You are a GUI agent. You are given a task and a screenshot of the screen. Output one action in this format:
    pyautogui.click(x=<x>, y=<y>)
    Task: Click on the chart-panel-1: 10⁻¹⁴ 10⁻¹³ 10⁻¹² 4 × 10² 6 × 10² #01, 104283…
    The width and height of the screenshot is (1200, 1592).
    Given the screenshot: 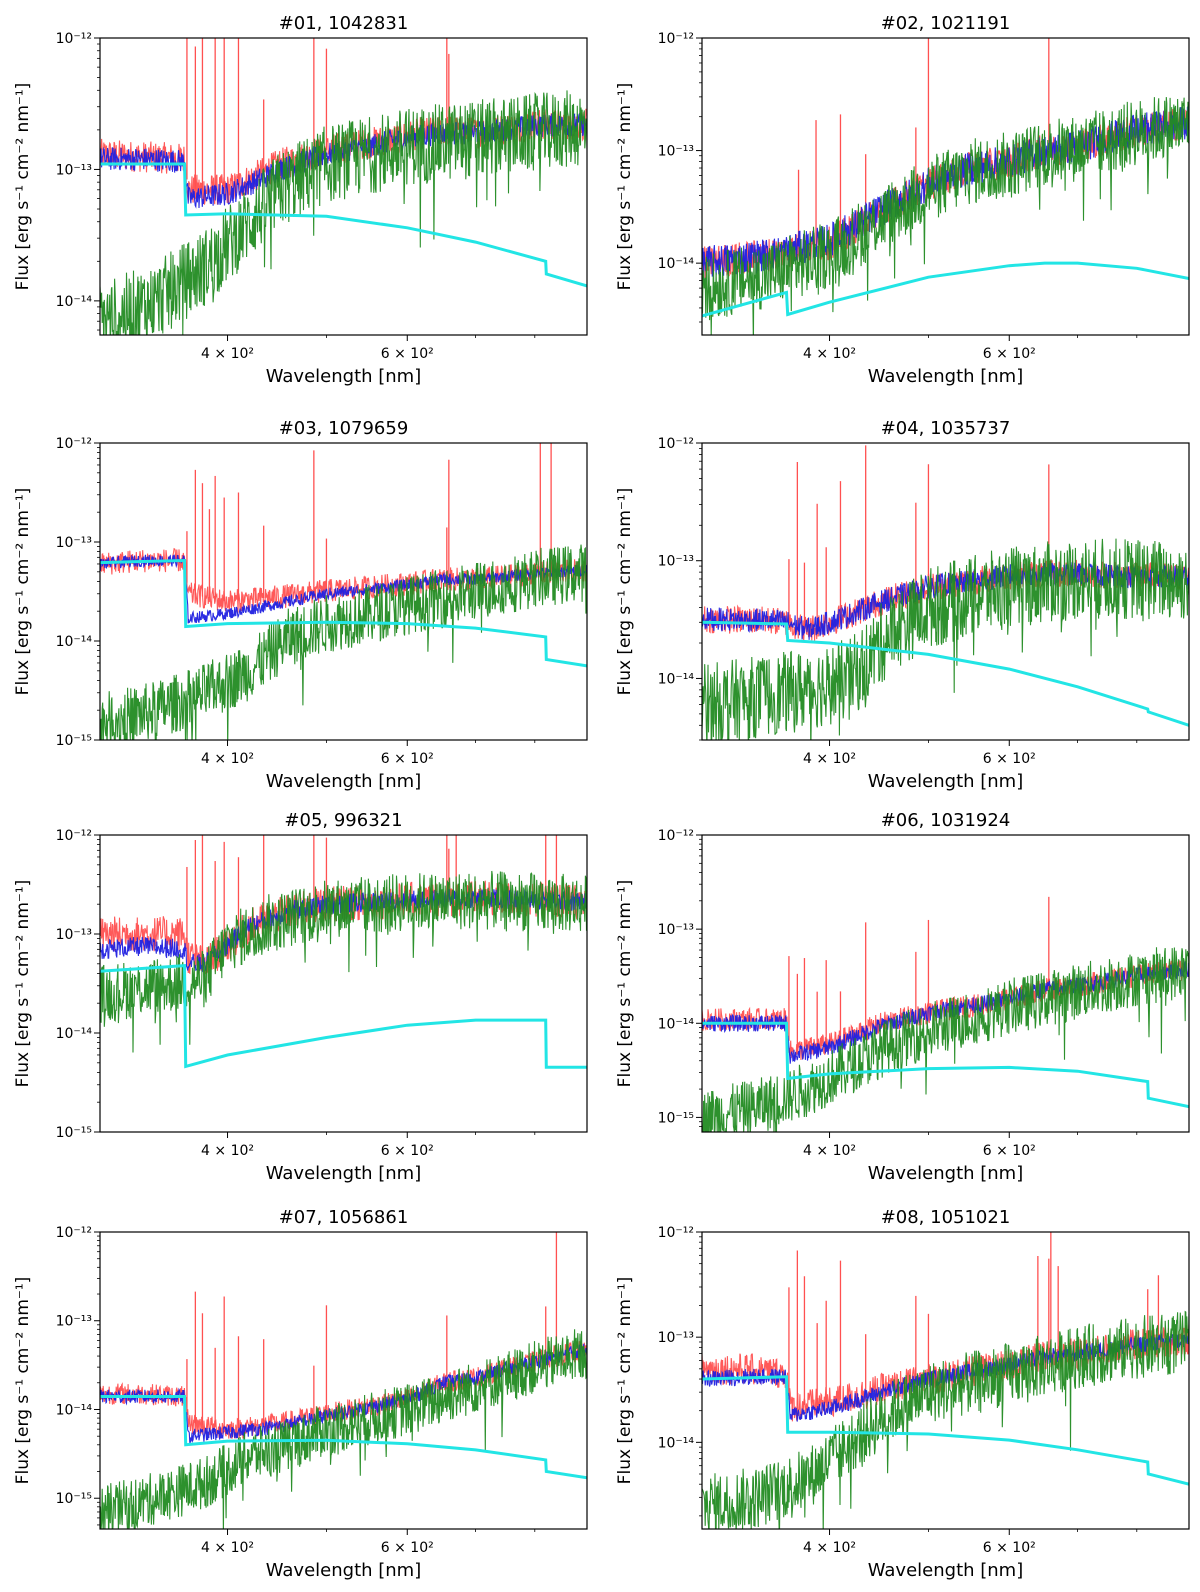 What is the action you would take?
    pyautogui.click(x=300, y=200)
    